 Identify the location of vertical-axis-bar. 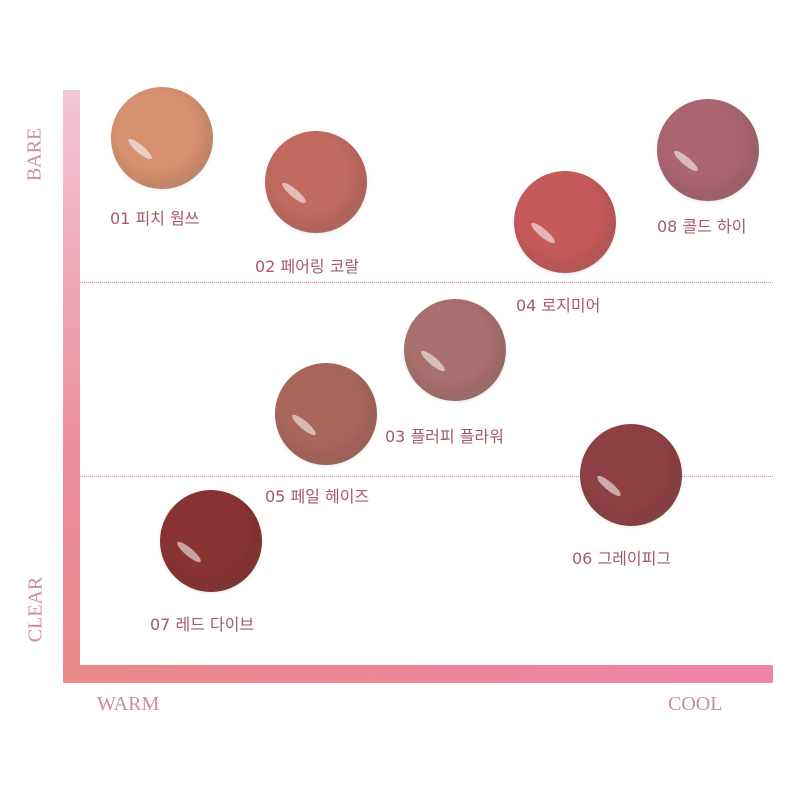
(71, 386).